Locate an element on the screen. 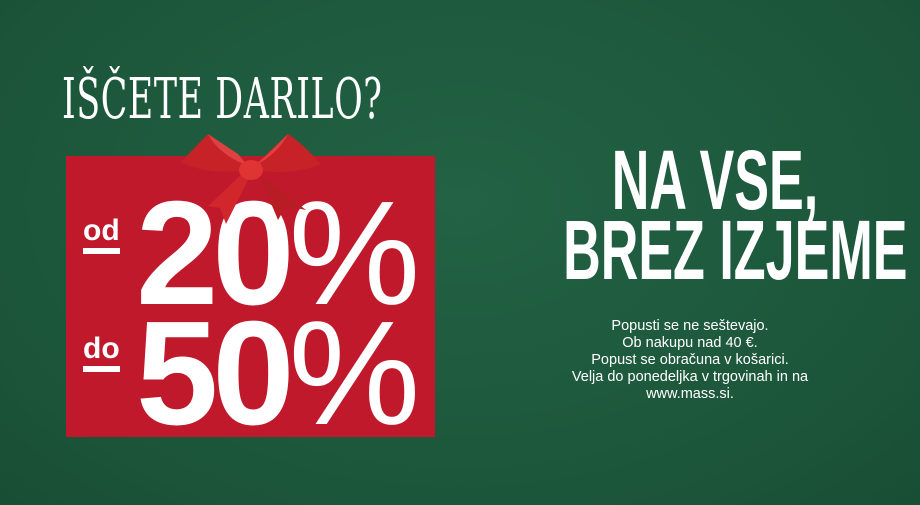 This screenshot has width=920, height=505. gift-bow-icon is located at coordinates (251, 179).